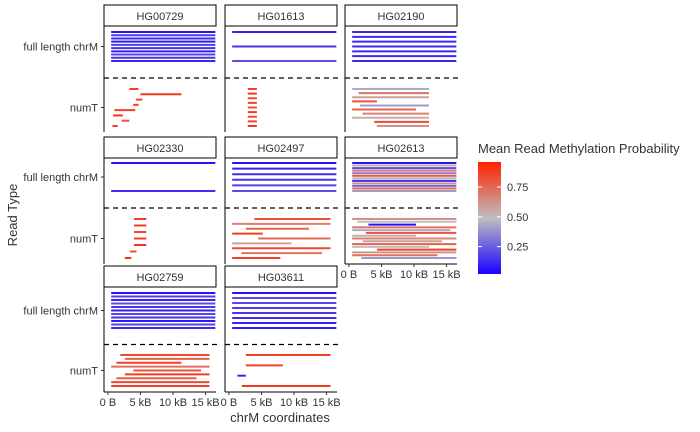  I want to click on legend-tick-label: 0.25, so click(517, 248).